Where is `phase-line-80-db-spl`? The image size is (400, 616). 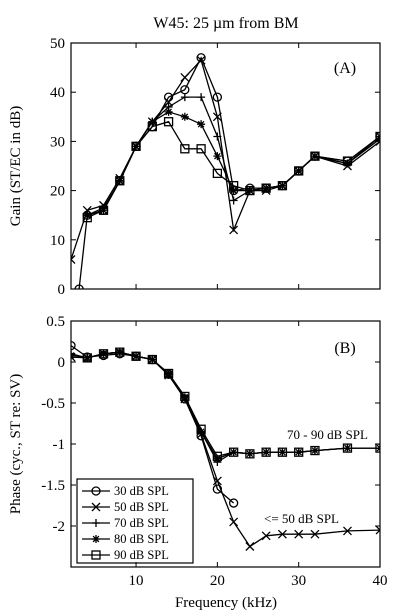 phase-line-80-db-spl is located at coordinates (225, 405).